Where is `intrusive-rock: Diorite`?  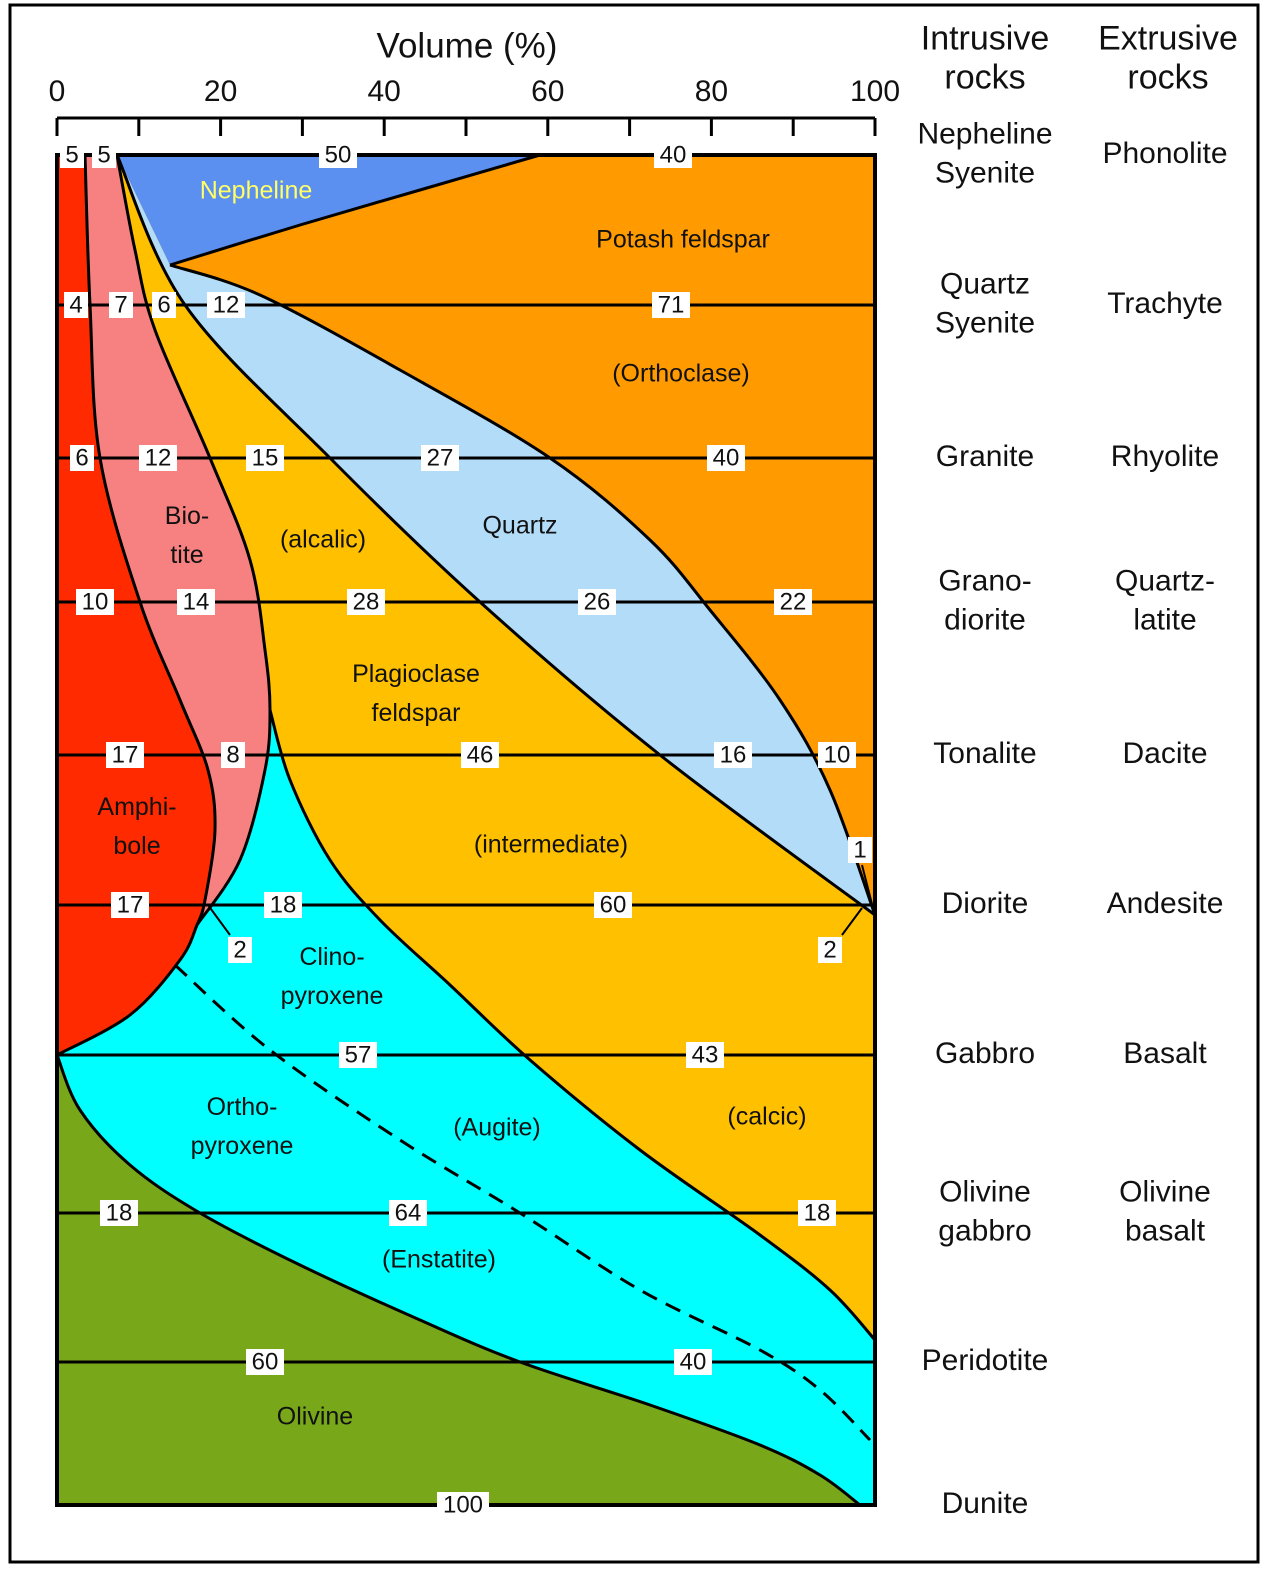 intrusive-rock: Diorite is located at coordinates (985, 903).